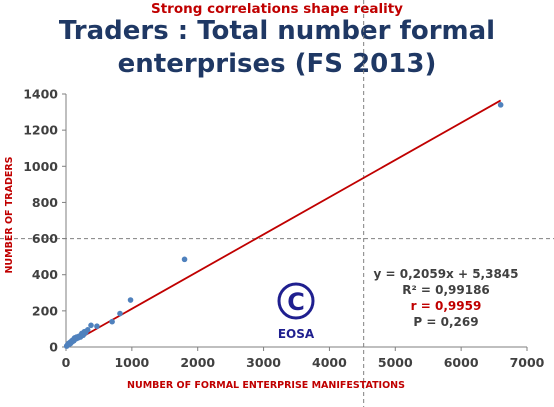 The image size is (554, 407). Describe the element at coordinates (296, 334) in the screenshot. I see `logo-text: EOSA` at that location.